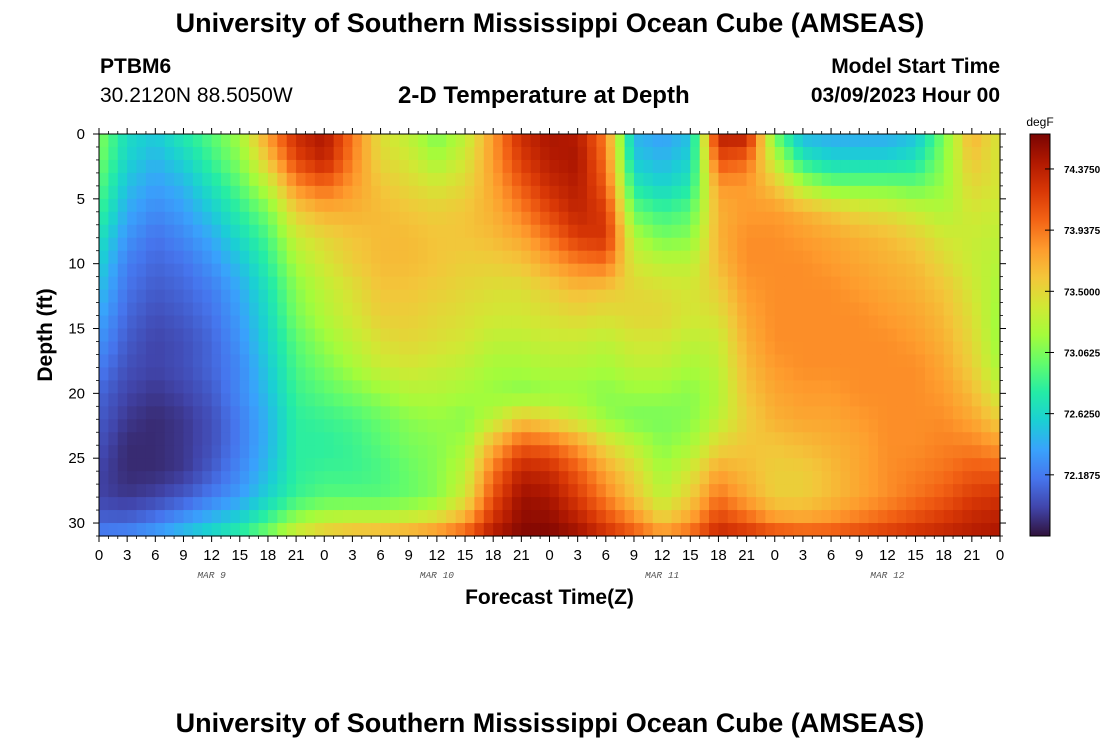 The width and height of the screenshot is (1100, 750). I want to click on x-tick-label: 18, so click(268, 555).